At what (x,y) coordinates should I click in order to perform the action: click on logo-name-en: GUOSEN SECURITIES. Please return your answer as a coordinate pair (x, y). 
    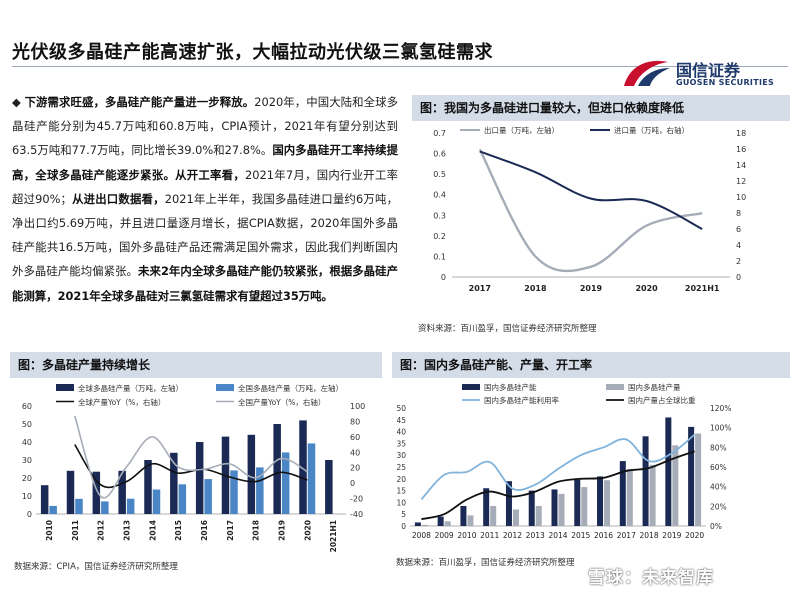
    Looking at the image, I should click on (725, 82).